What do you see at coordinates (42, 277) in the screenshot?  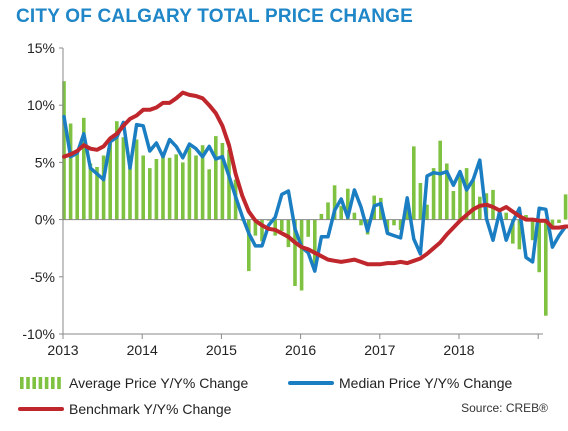 I see `y-tick-label: -5%` at bounding box center [42, 277].